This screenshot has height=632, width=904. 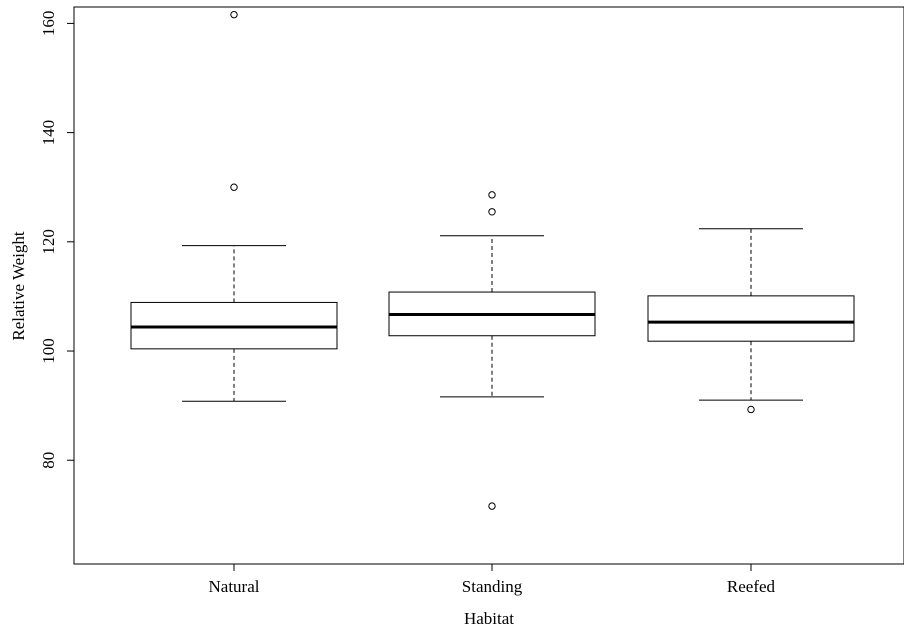 What do you see at coordinates (492, 586) in the screenshot?
I see `x-tick-label: Standing` at bounding box center [492, 586].